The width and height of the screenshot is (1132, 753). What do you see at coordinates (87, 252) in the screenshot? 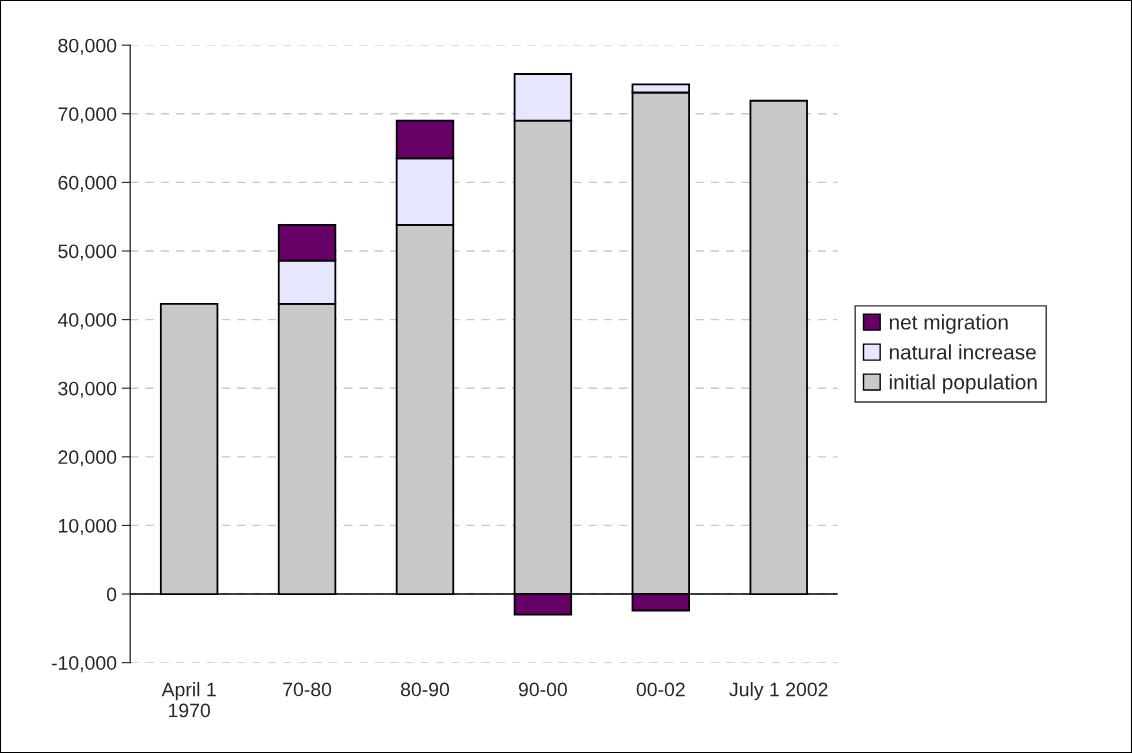
I see `y-tick-label: 50,000` at bounding box center [87, 252].